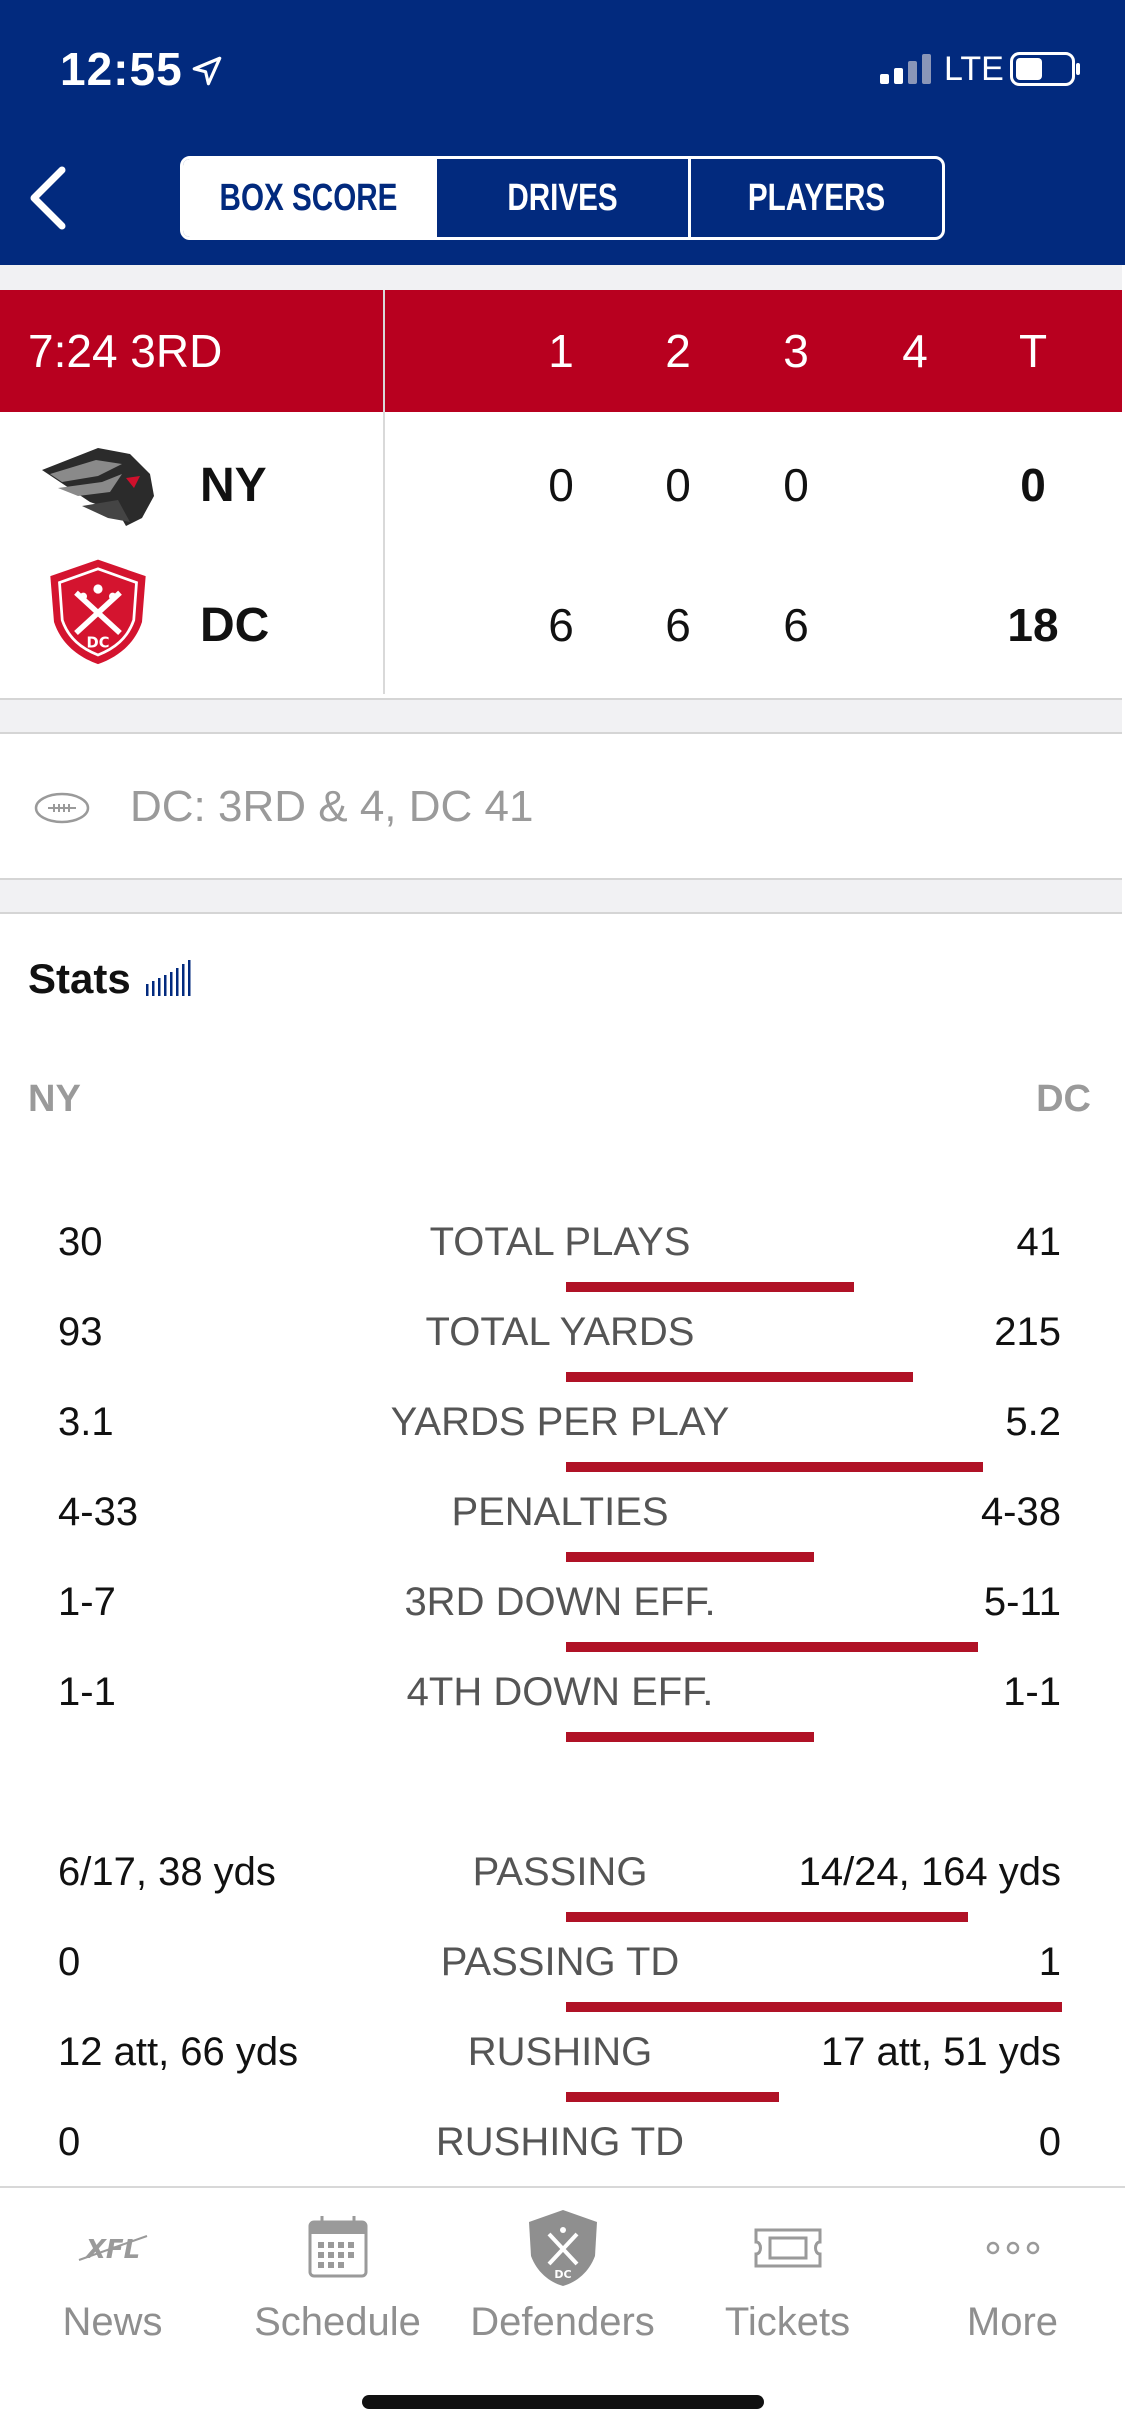  Describe the element at coordinates (1033, 485) in the screenshot. I see `ny-total-score: 0` at that location.